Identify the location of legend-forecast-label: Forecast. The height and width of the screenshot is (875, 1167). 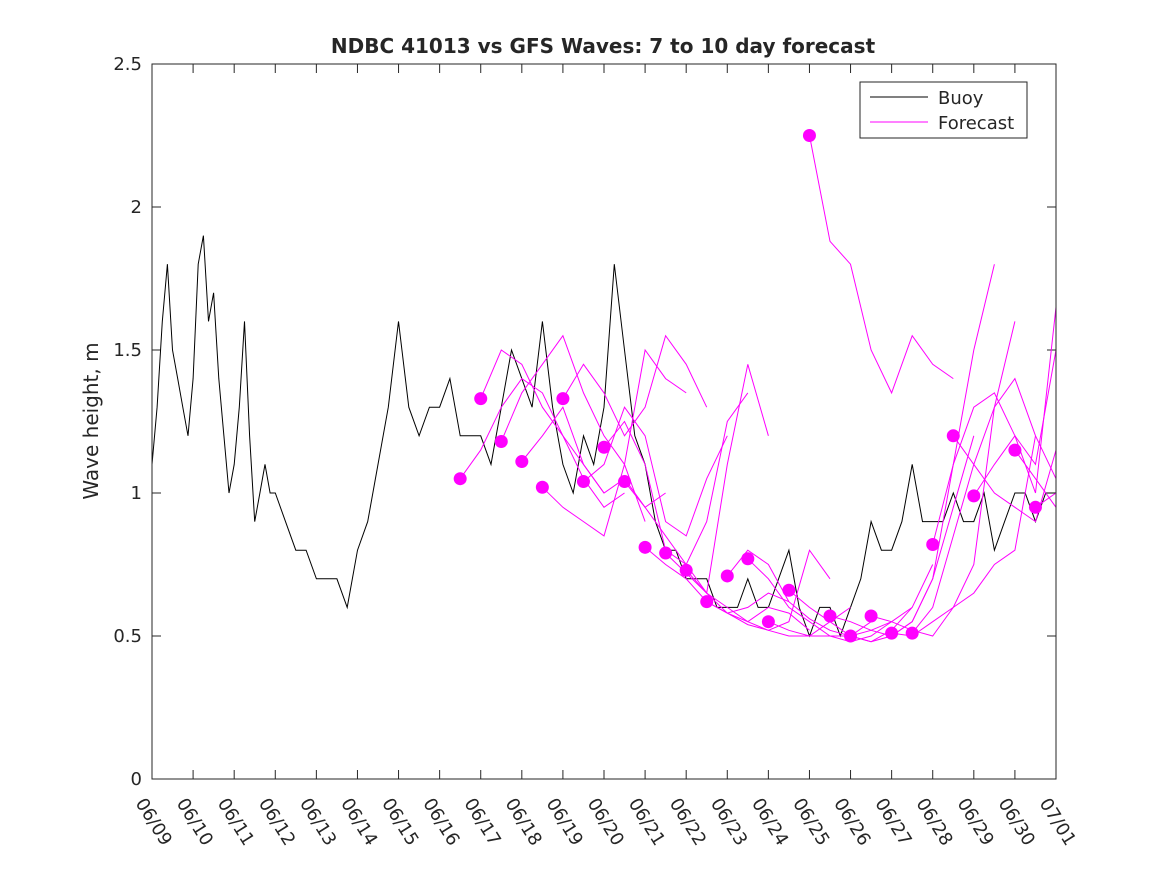
(976, 123).